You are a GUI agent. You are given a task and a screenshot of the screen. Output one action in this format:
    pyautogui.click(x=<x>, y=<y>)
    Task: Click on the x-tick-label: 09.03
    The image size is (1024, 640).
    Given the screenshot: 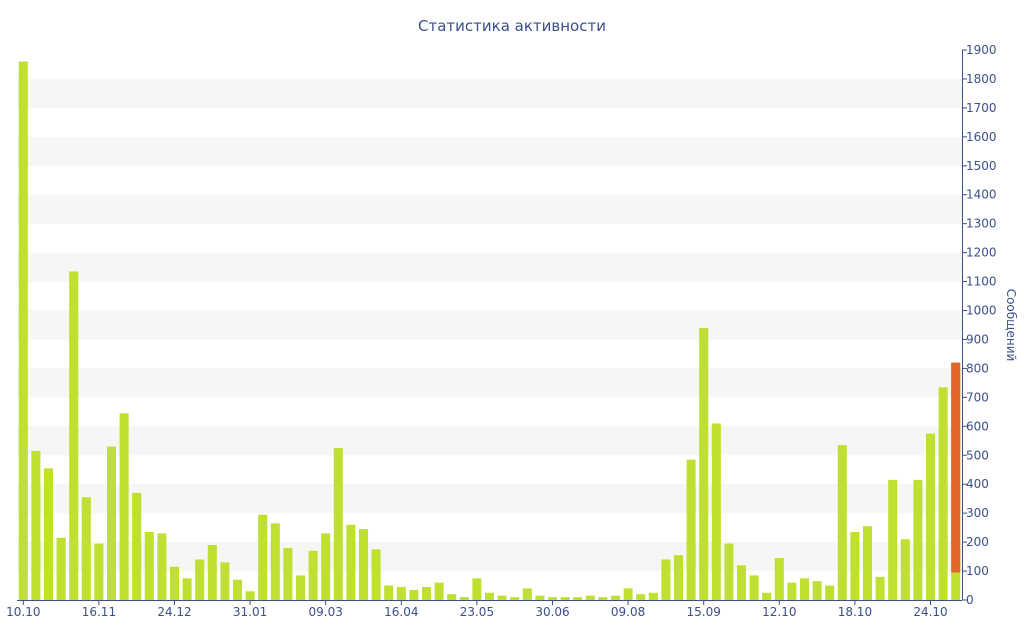 What is the action you would take?
    pyautogui.click(x=326, y=612)
    